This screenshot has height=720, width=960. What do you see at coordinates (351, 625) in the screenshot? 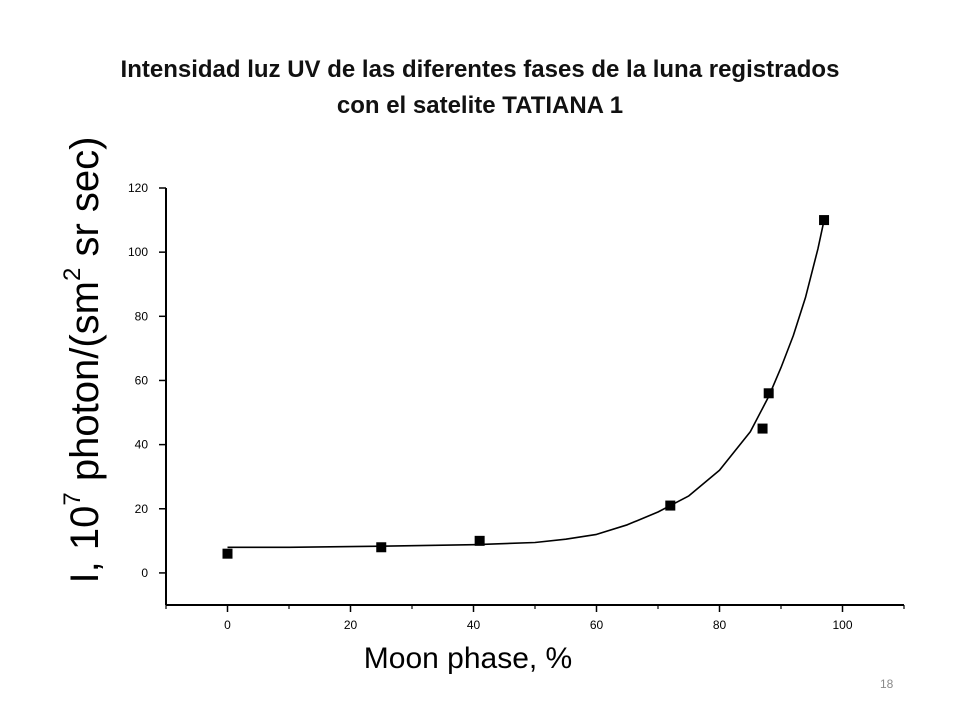
I see `x-tick-label: 20` at bounding box center [351, 625].